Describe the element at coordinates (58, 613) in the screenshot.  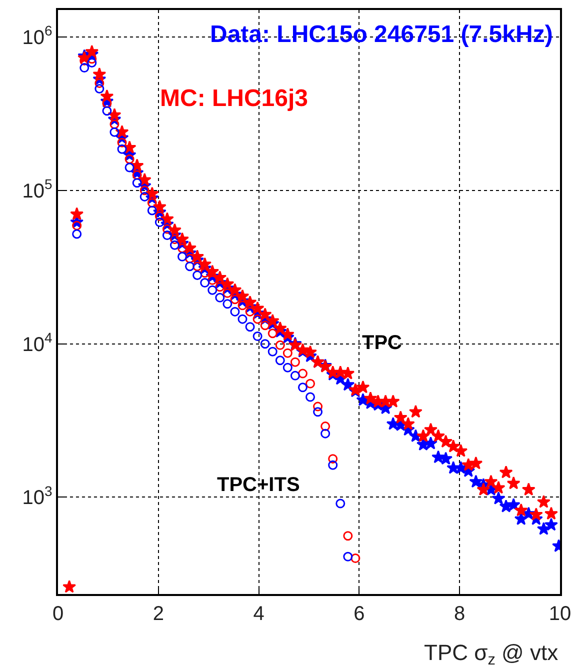
I see `x-tick-label: 0` at that location.